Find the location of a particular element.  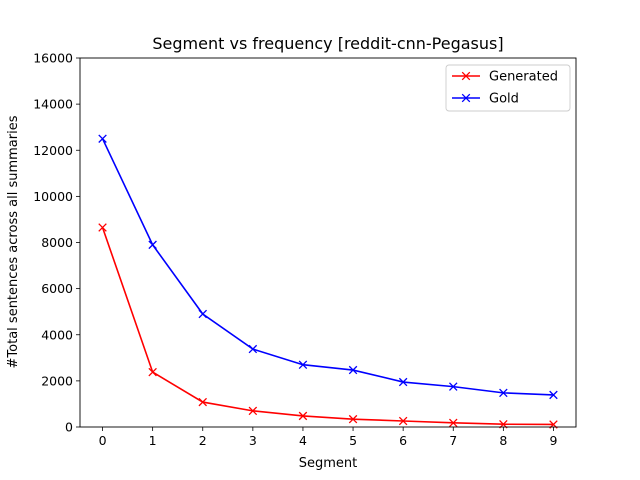

x-tick-label: 6 is located at coordinates (403, 440).